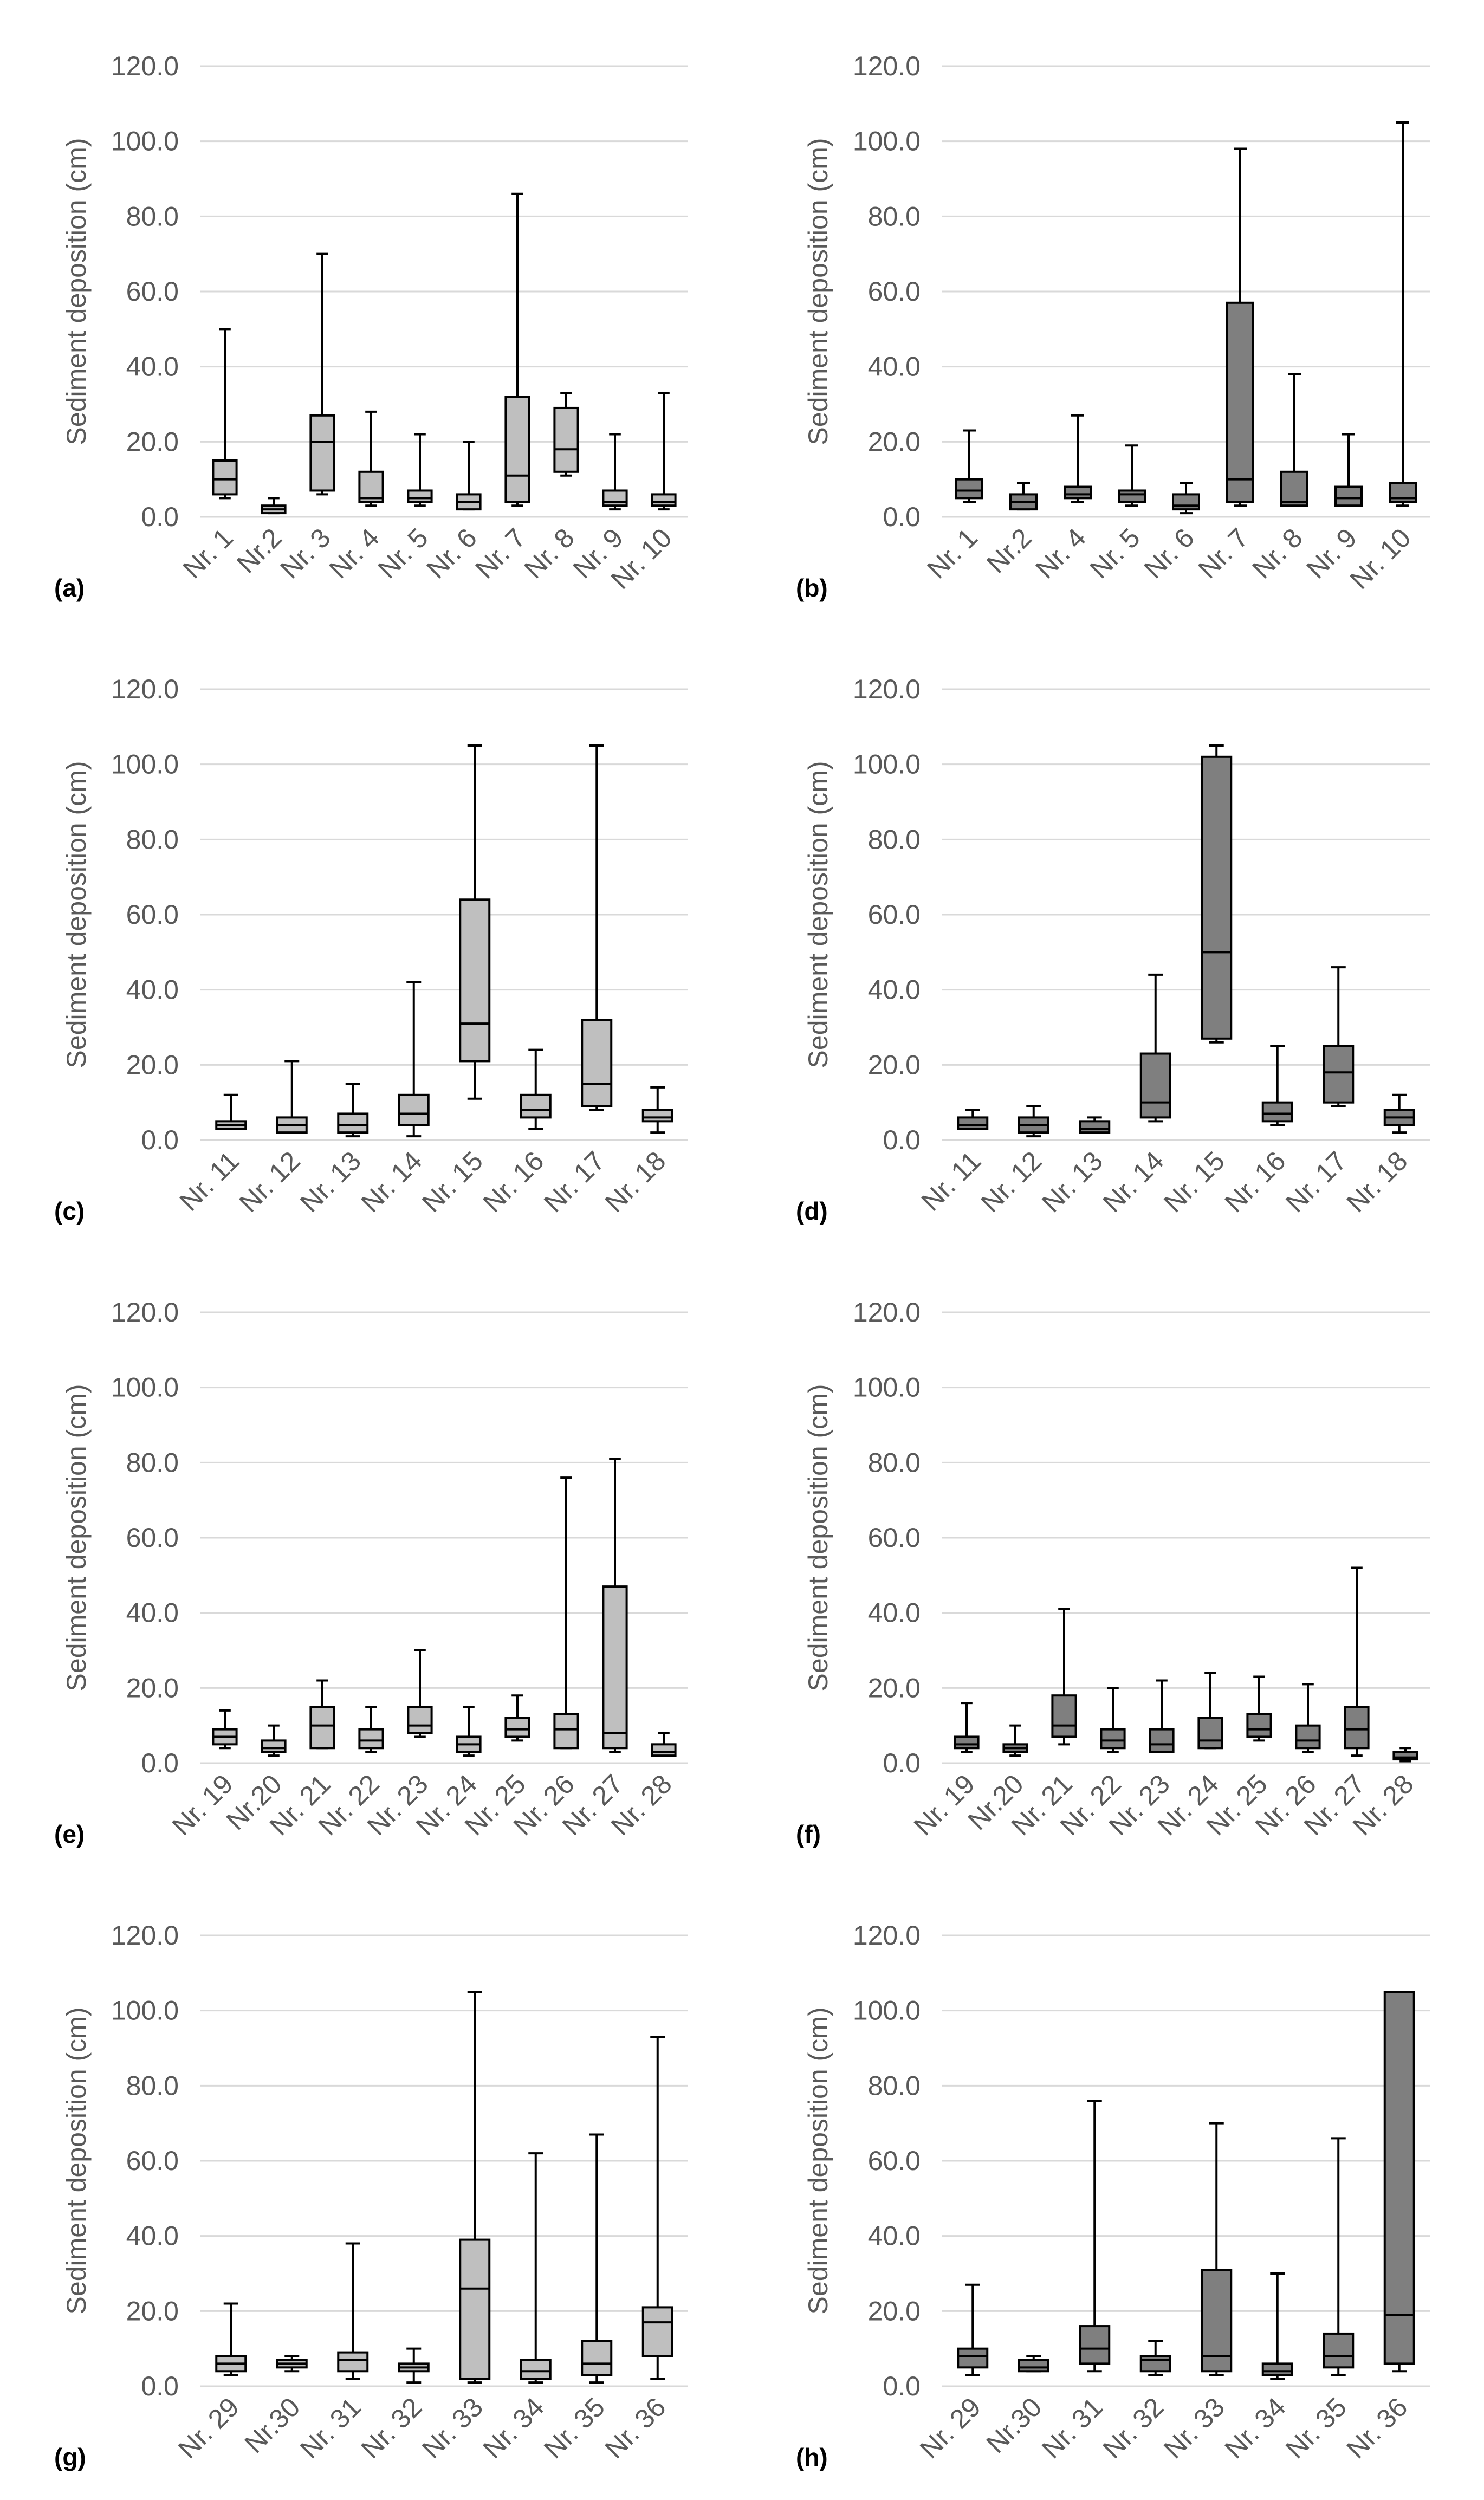 This screenshot has width=1484, height=2500. What do you see at coordinates (259, 550) in the screenshot?
I see `x-tick-label: Nr.2` at bounding box center [259, 550].